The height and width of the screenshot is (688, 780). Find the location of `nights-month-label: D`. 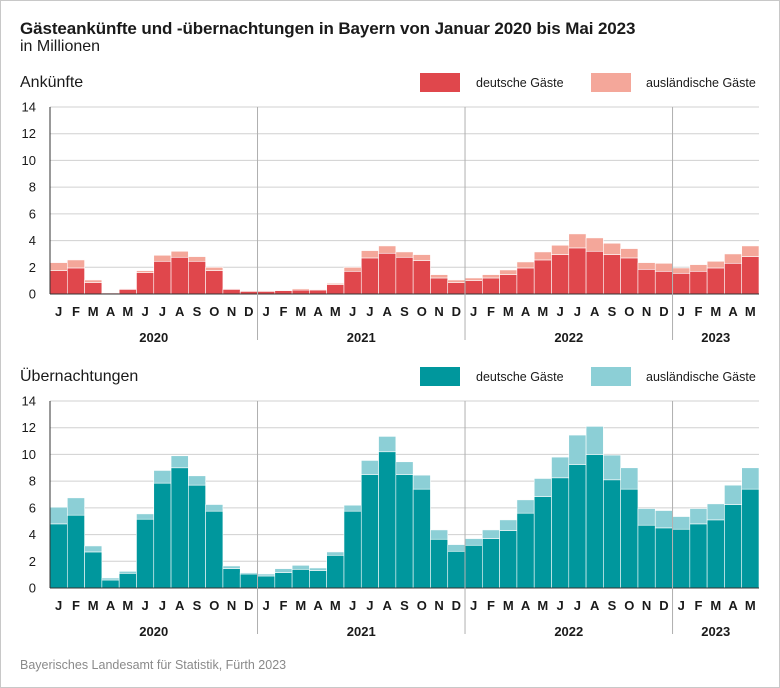

nights-month-label: D is located at coordinates (663, 605).